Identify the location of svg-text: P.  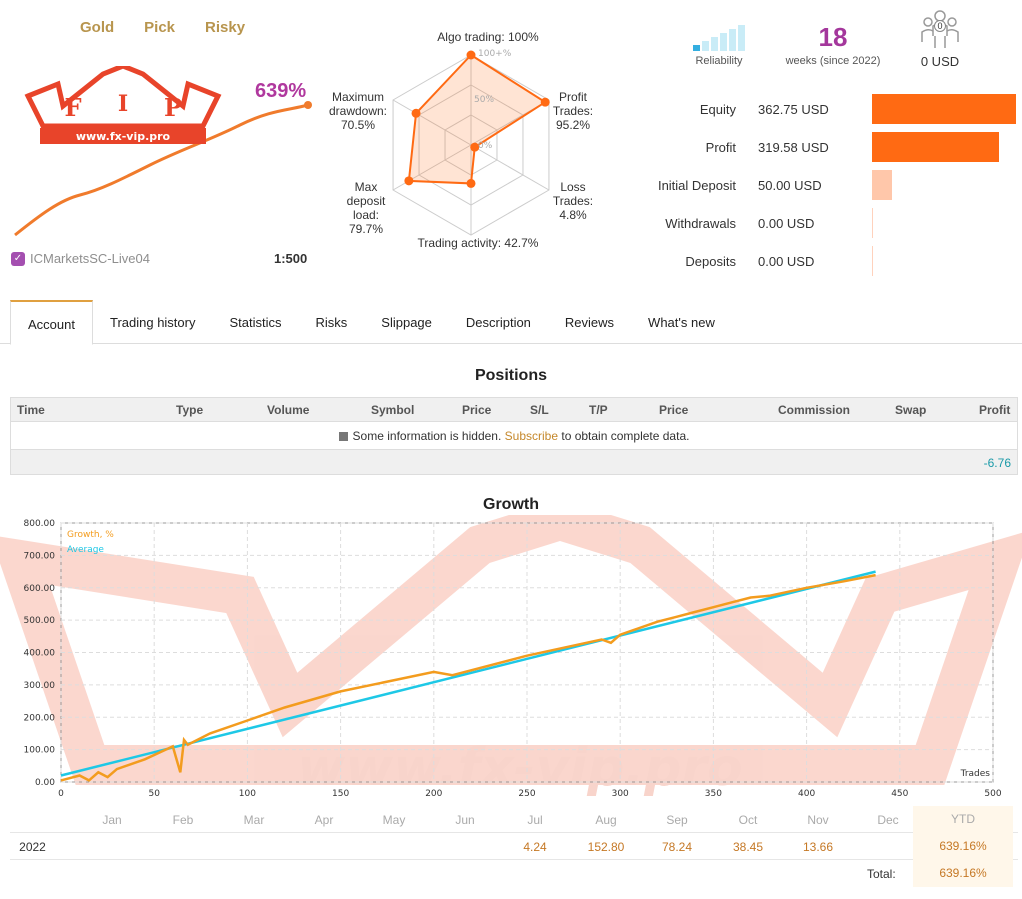
(173, 107).